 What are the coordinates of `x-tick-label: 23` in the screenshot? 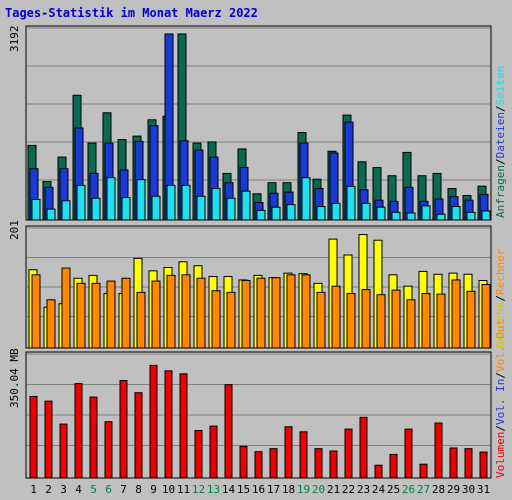 It's located at (363, 489).